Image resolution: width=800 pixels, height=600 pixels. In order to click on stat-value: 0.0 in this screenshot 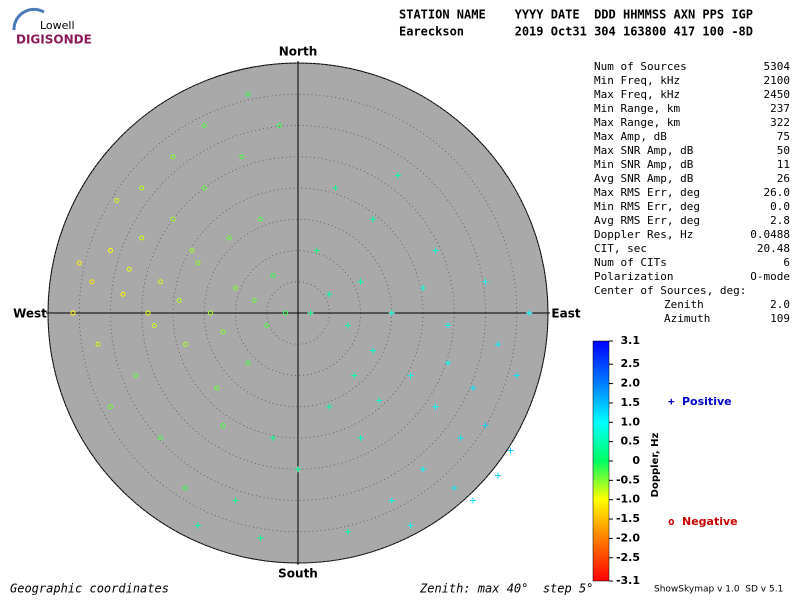, I will do `click(780, 206)`.